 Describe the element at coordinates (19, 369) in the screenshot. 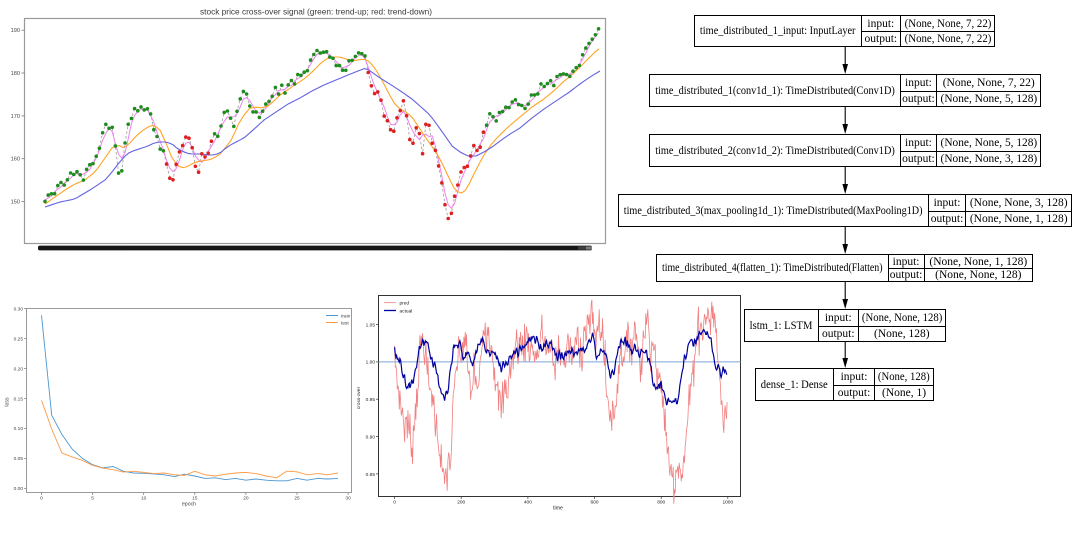

I see `svg-text: 0.20` at that location.